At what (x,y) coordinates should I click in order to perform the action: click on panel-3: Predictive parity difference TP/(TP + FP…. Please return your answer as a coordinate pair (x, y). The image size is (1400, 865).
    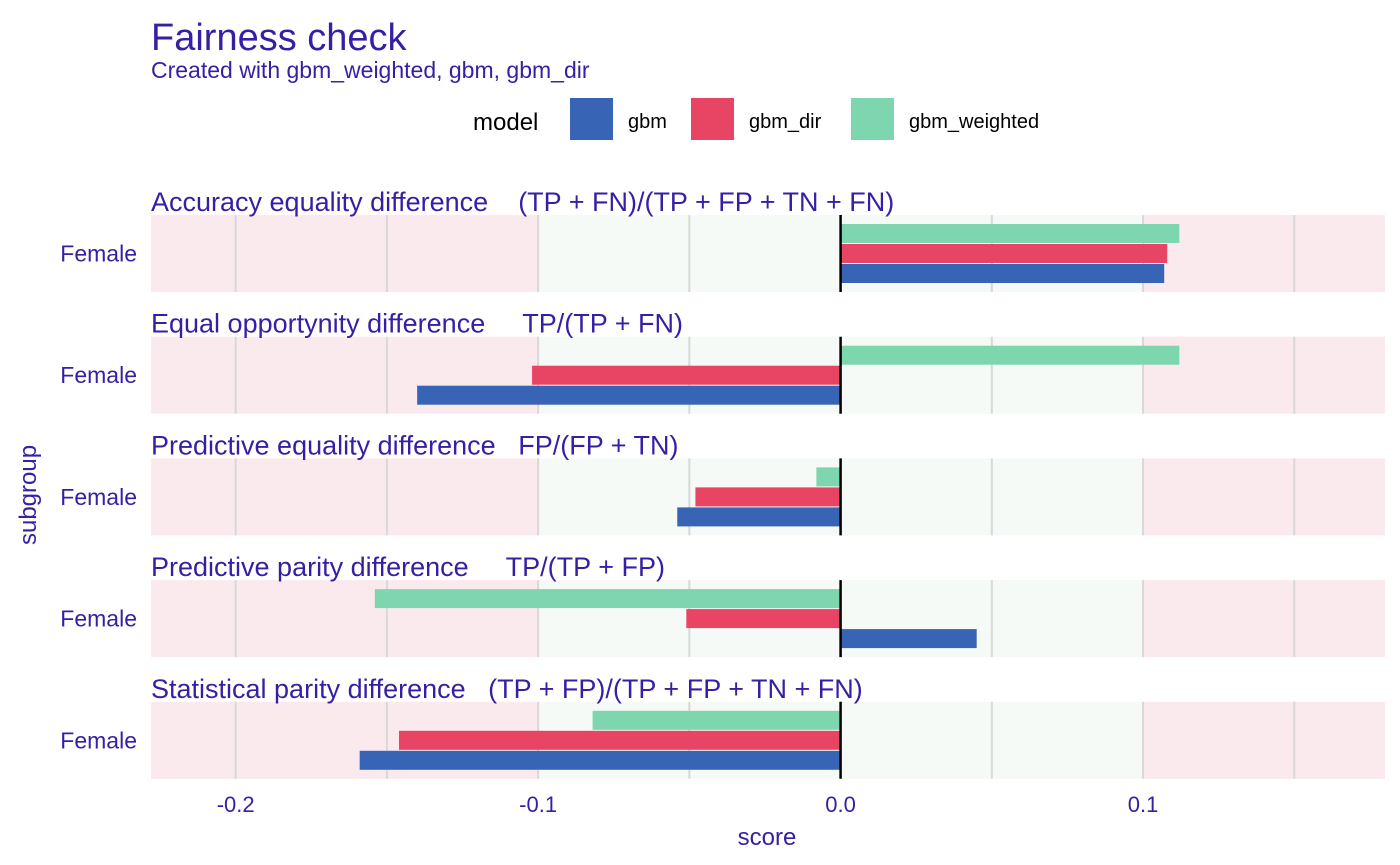
    Looking at the image, I should click on (722, 605).